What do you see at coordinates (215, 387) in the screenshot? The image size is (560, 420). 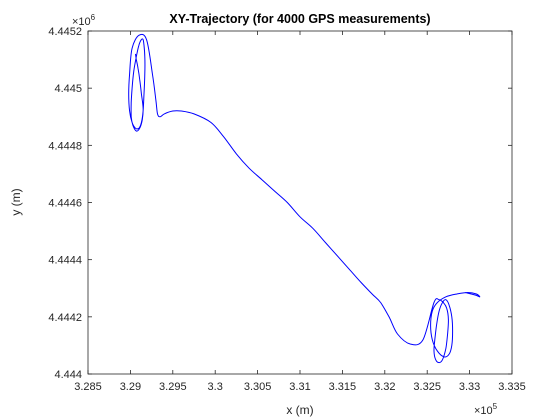 I see `x-tick-label: 3.3` at bounding box center [215, 387].